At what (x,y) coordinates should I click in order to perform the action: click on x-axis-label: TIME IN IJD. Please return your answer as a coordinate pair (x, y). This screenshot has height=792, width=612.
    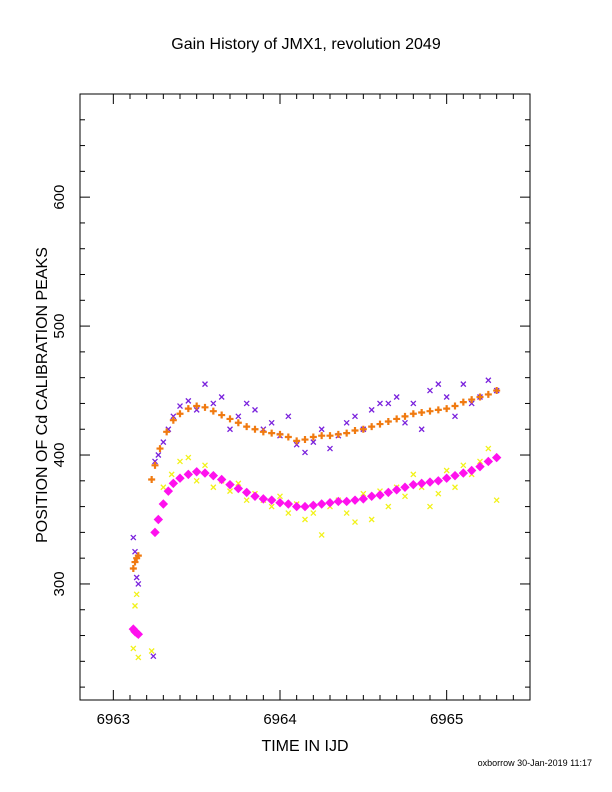
    Looking at the image, I should click on (305, 746).